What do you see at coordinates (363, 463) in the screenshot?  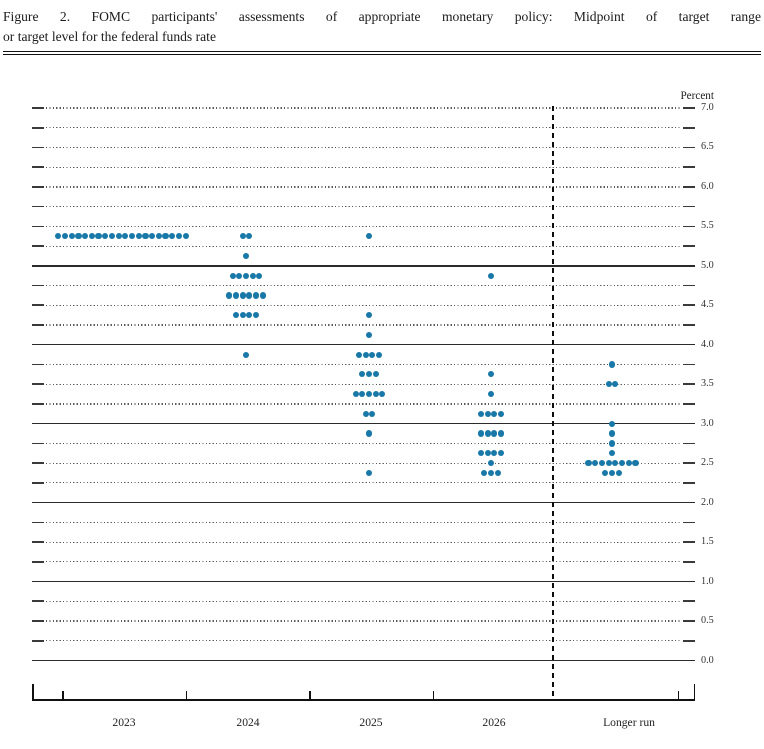 I see `gridline-dotted-2.50` at bounding box center [363, 463].